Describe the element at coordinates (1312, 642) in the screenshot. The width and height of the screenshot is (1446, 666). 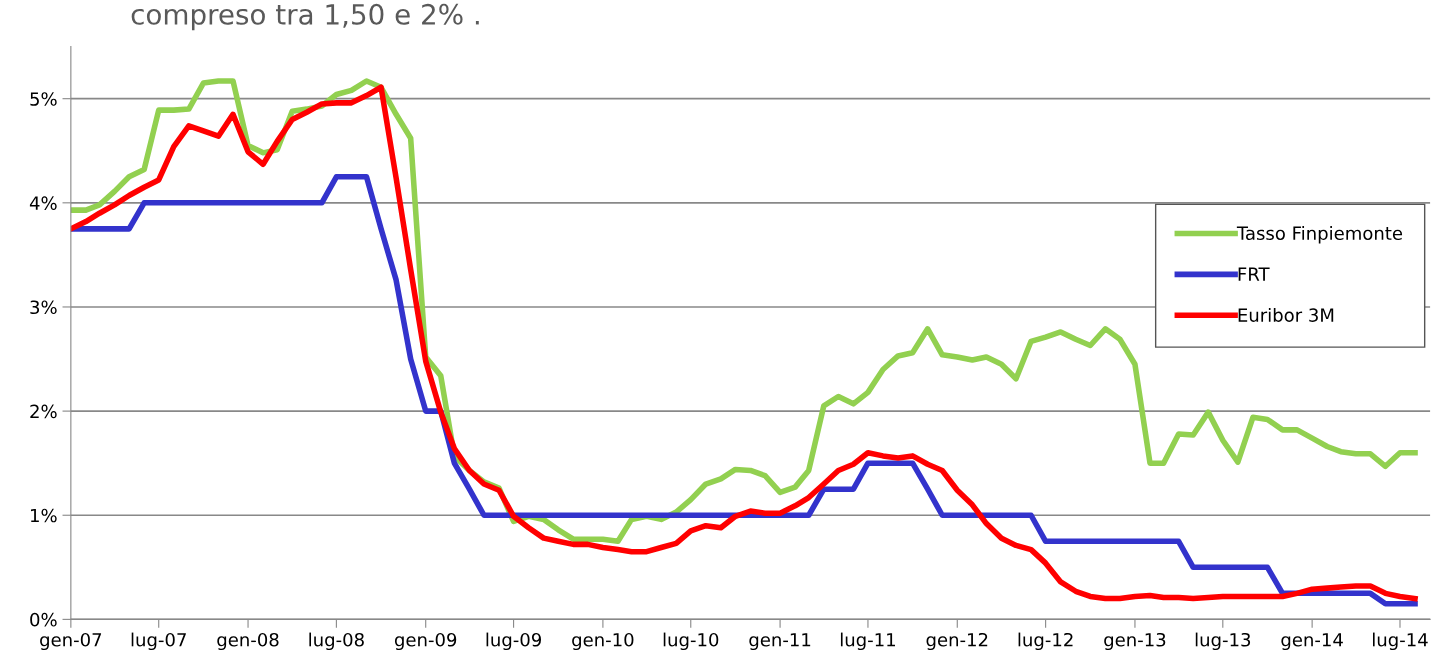
I see `x-tick-label: gen-14` at that location.